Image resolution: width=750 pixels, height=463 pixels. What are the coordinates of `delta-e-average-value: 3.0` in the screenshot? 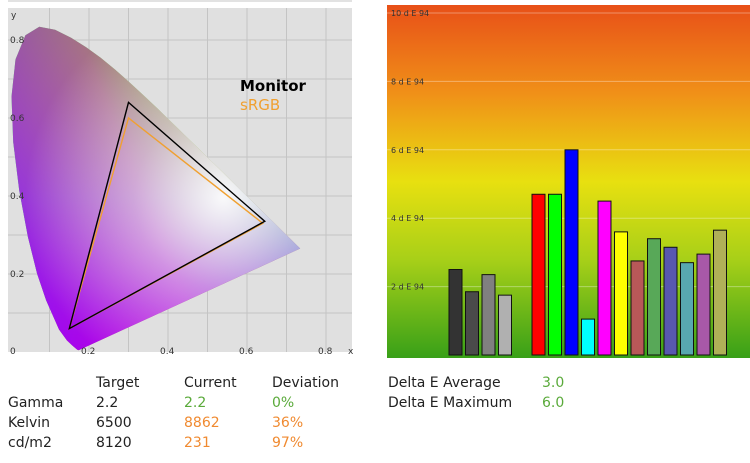 It's located at (553, 383).